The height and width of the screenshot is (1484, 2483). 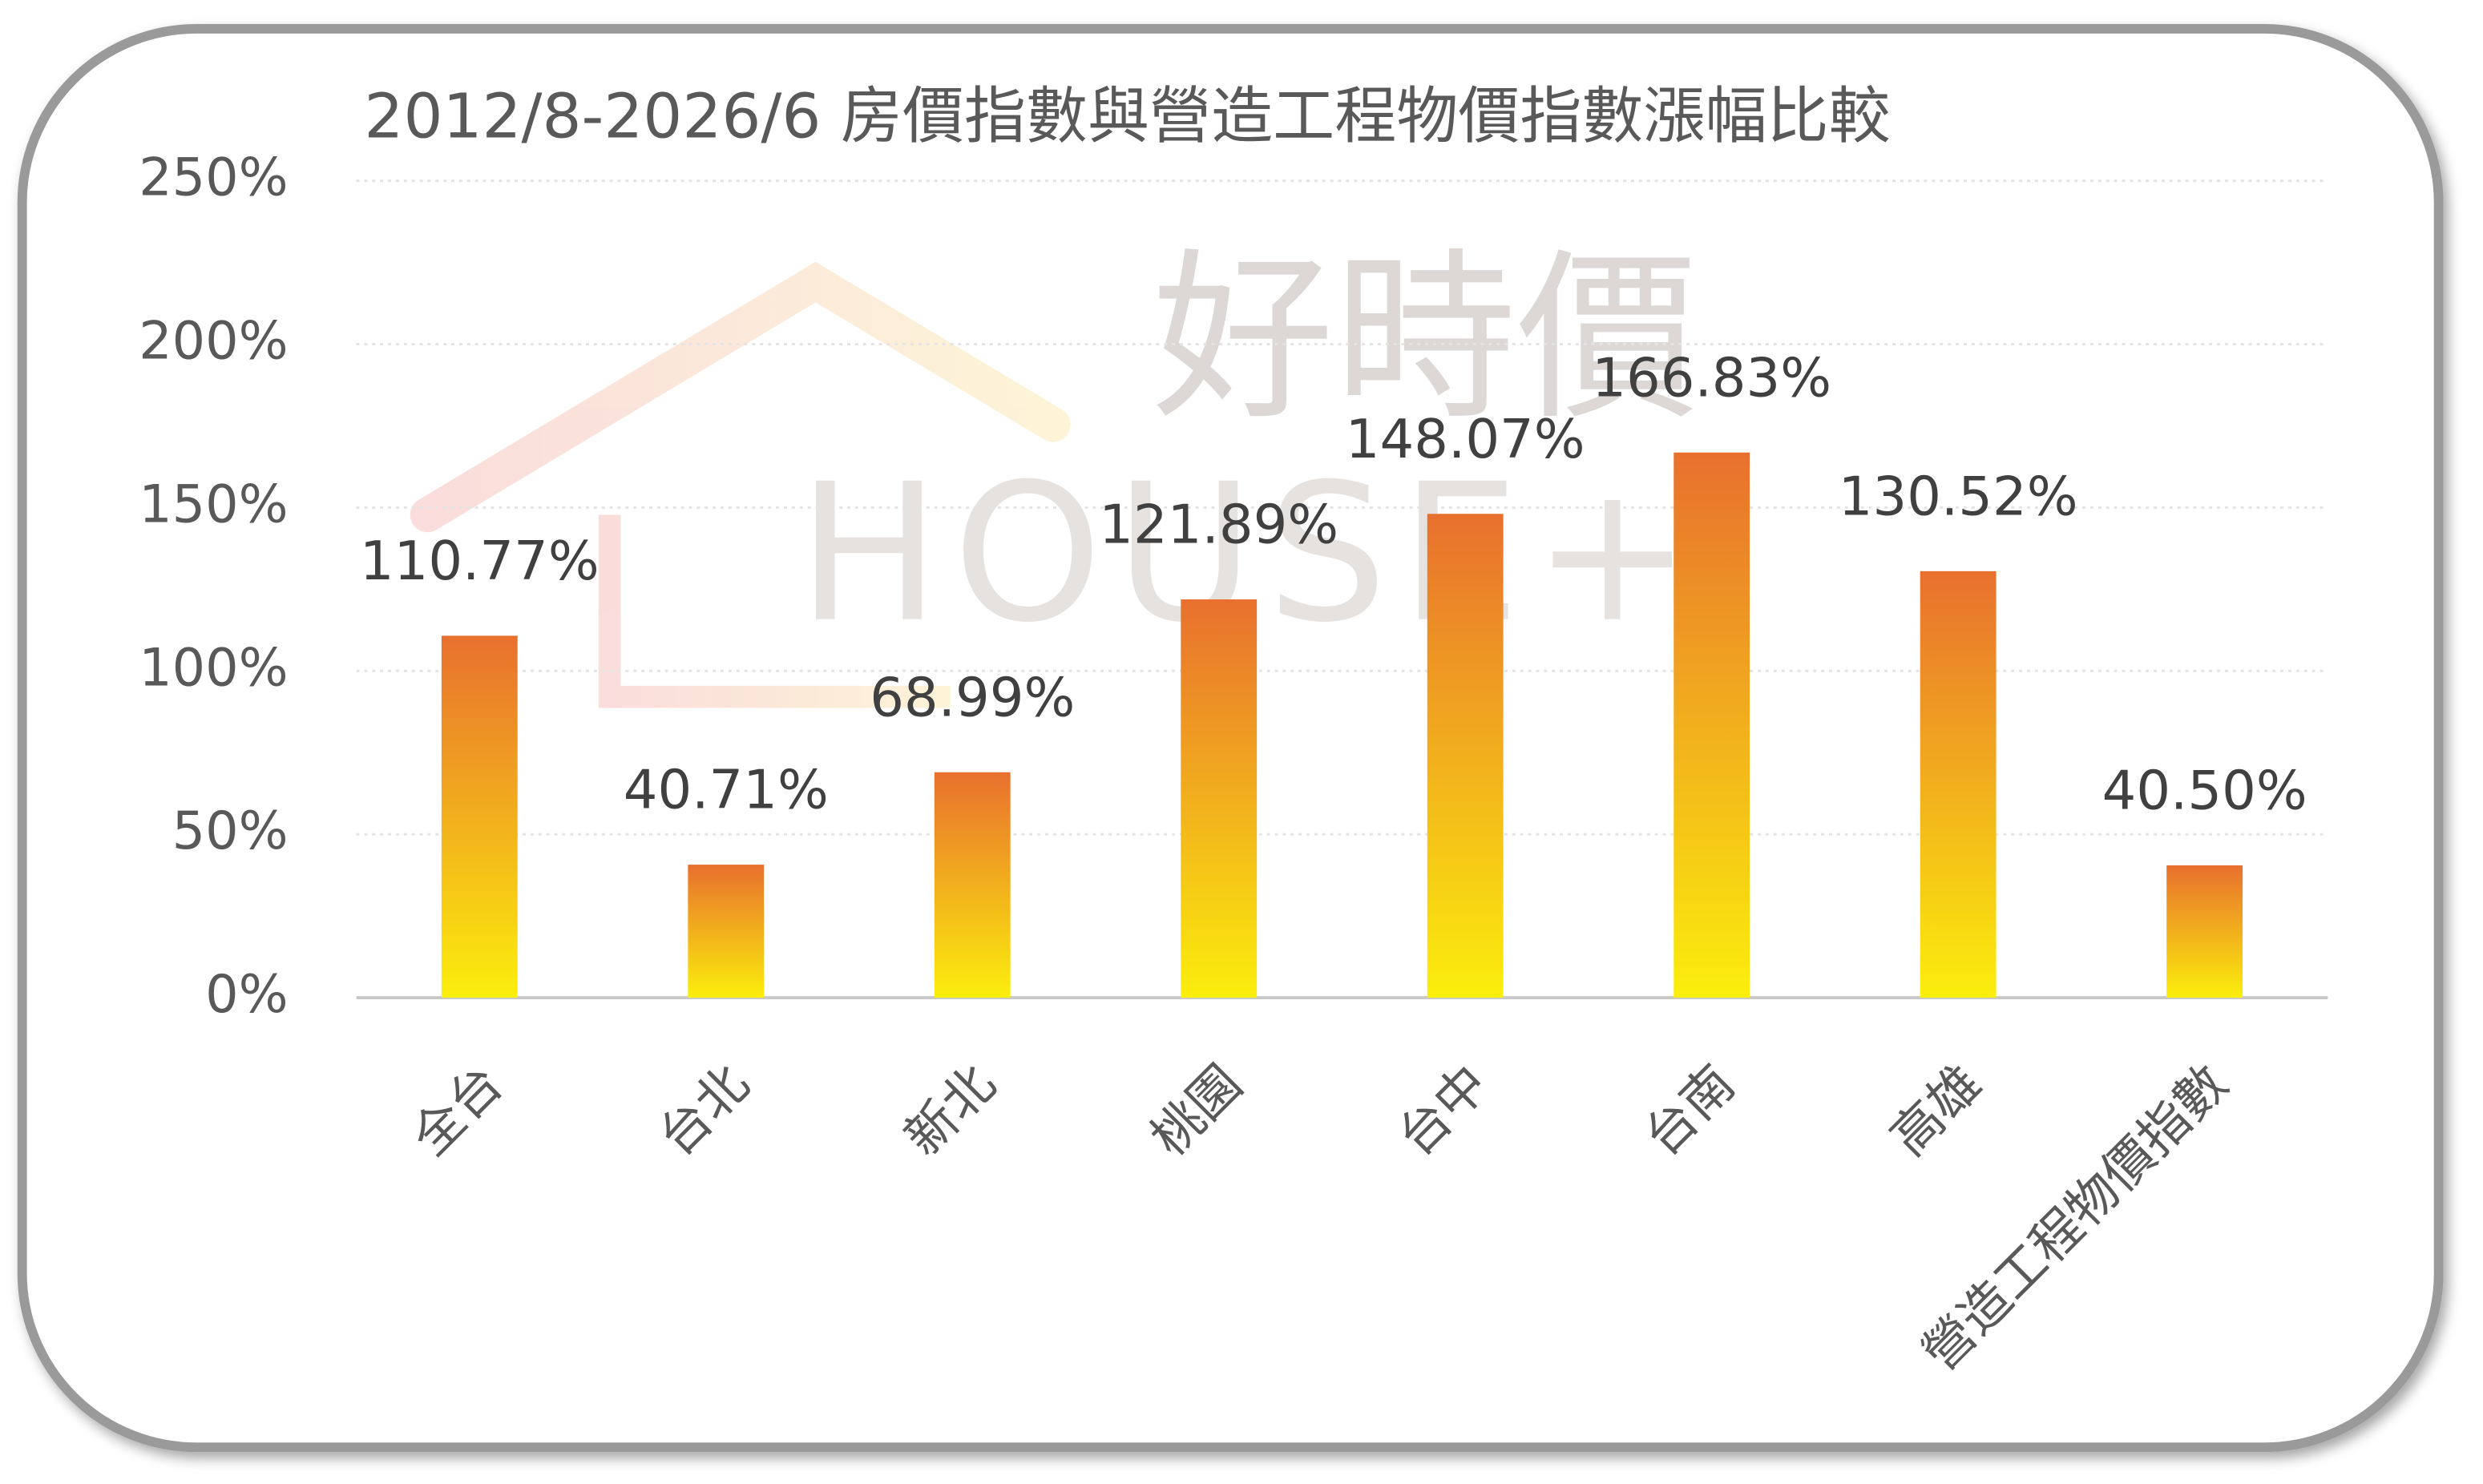 What do you see at coordinates (246, 995) in the screenshot?
I see `y-tick-label: 0%` at bounding box center [246, 995].